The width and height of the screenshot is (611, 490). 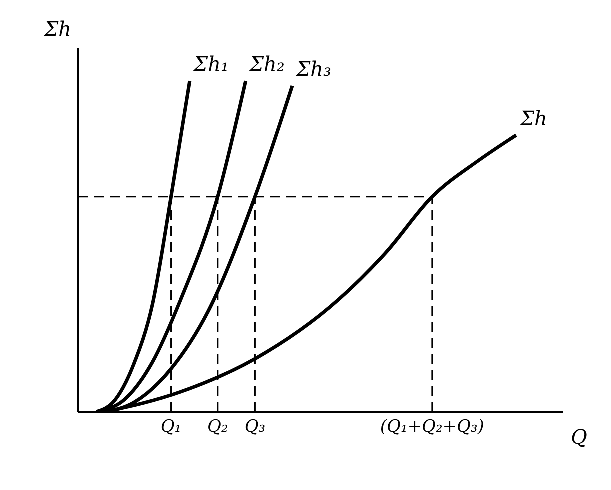 What do you see at coordinates (171, 427) in the screenshot?
I see `x-tick-label: Q₁` at bounding box center [171, 427].